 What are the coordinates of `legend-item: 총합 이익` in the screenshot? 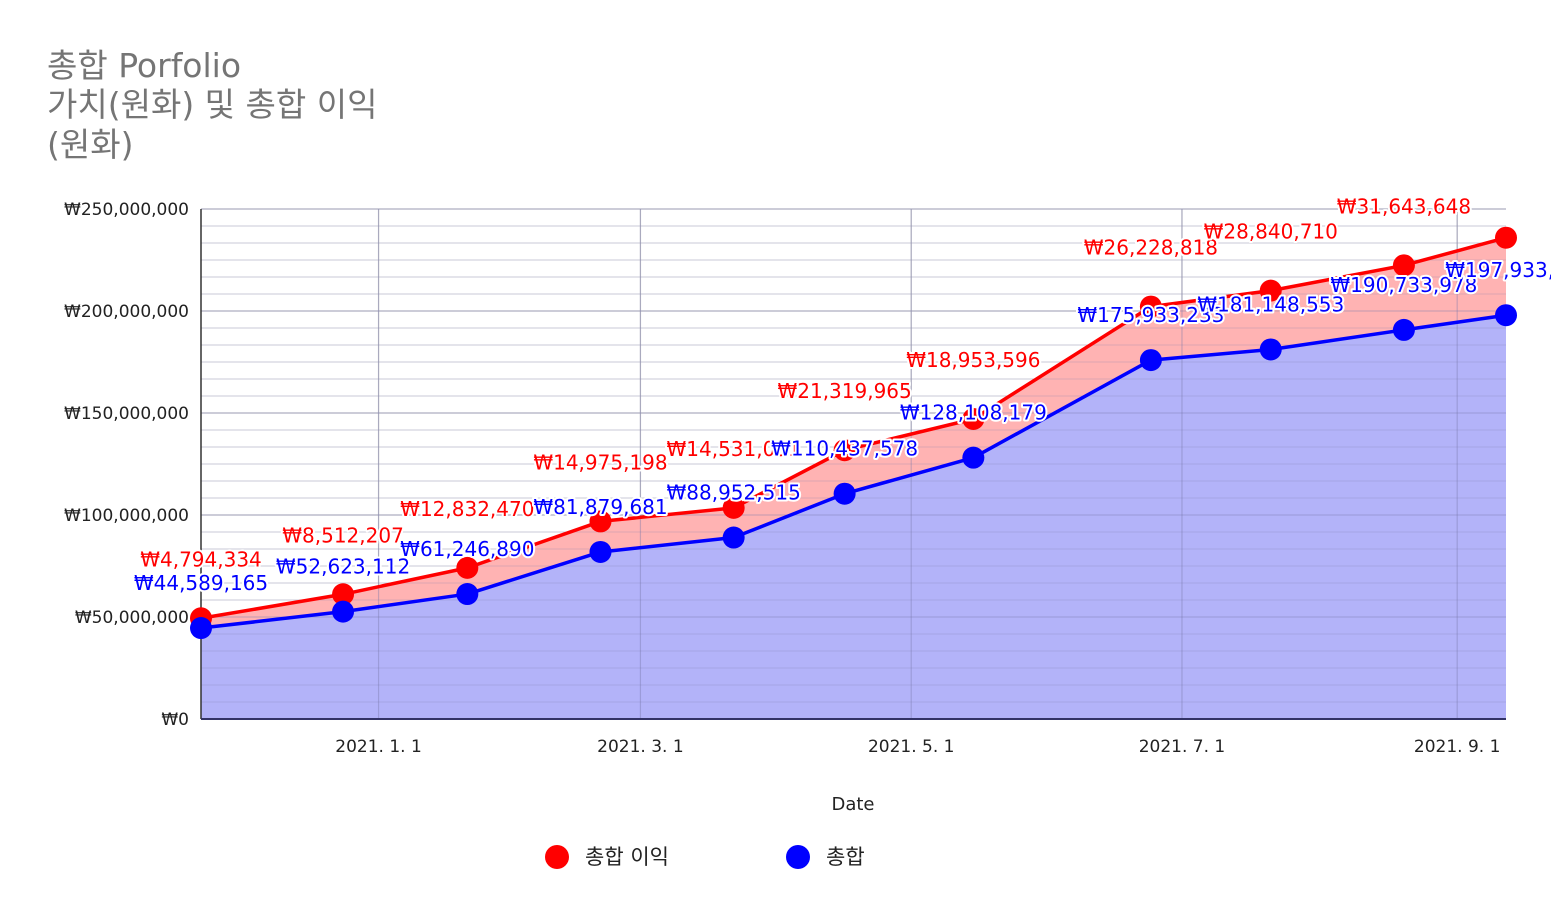 It's located at (607, 857).